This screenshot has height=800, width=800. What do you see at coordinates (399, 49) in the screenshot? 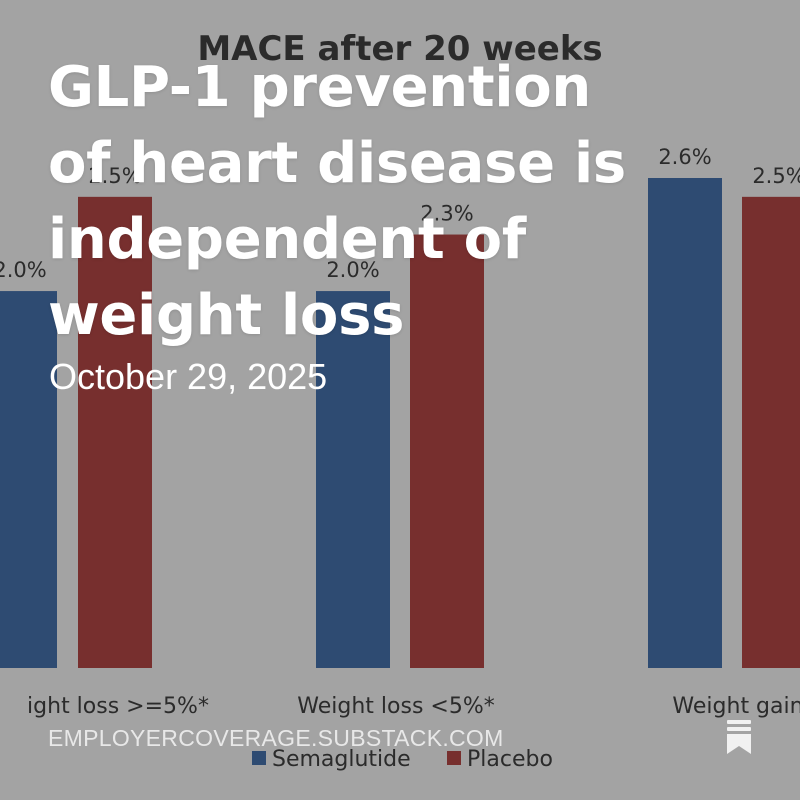
I see `chart-title: MACE after 20 weeks` at bounding box center [399, 49].